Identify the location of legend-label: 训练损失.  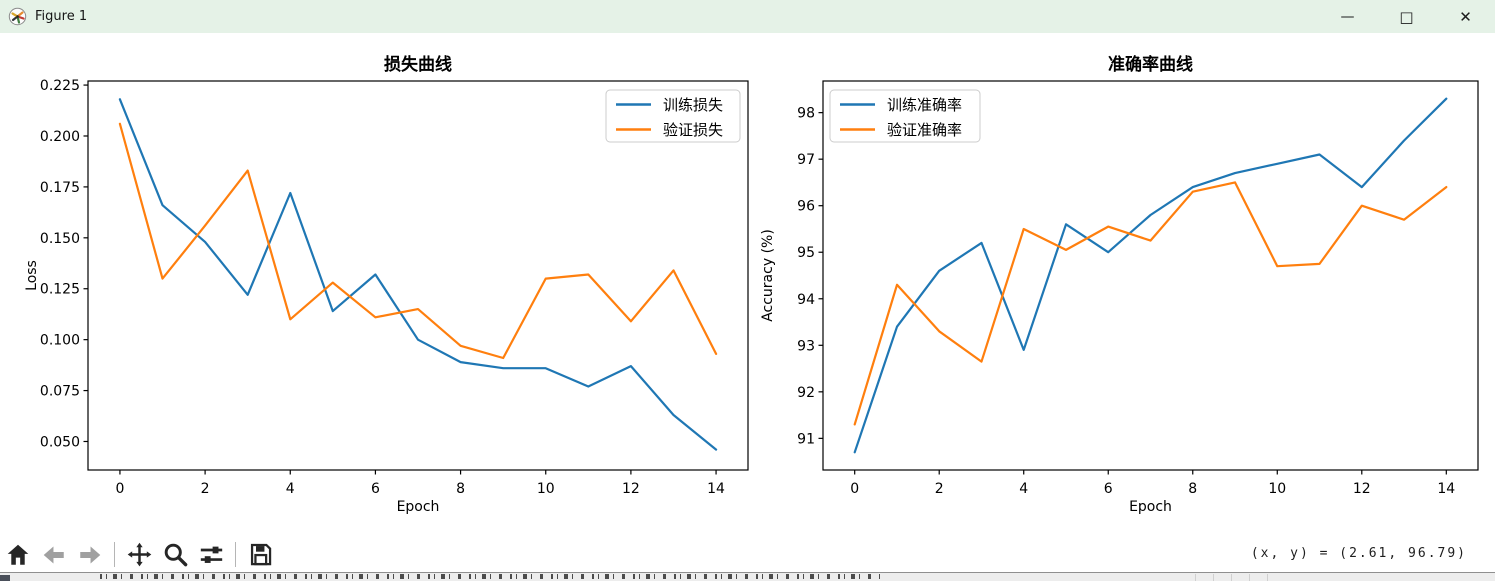
(693, 105).